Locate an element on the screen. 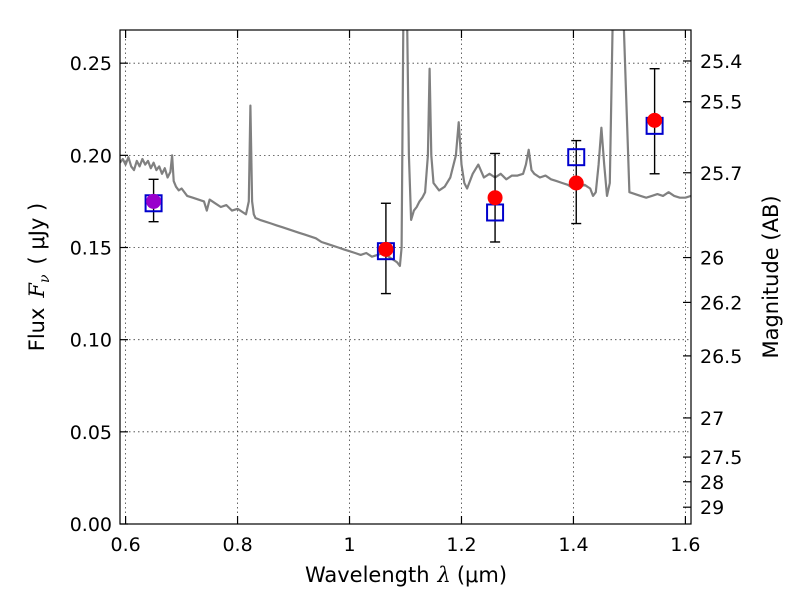  y-tick-label: 0.20 is located at coordinates (91, 156).